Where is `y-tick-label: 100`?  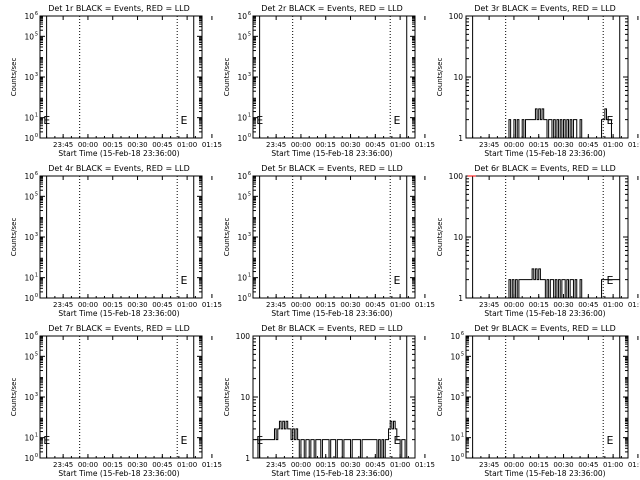
y-tick-label: 100 is located at coordinates (243, 336).